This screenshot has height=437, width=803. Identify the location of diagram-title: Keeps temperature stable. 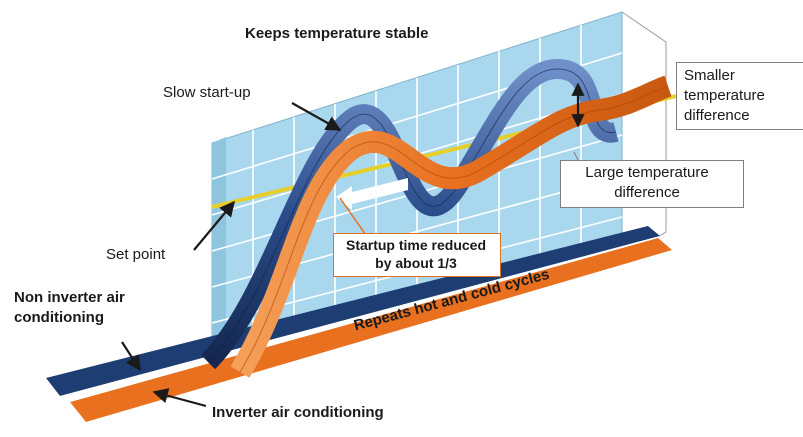
(337, 33).